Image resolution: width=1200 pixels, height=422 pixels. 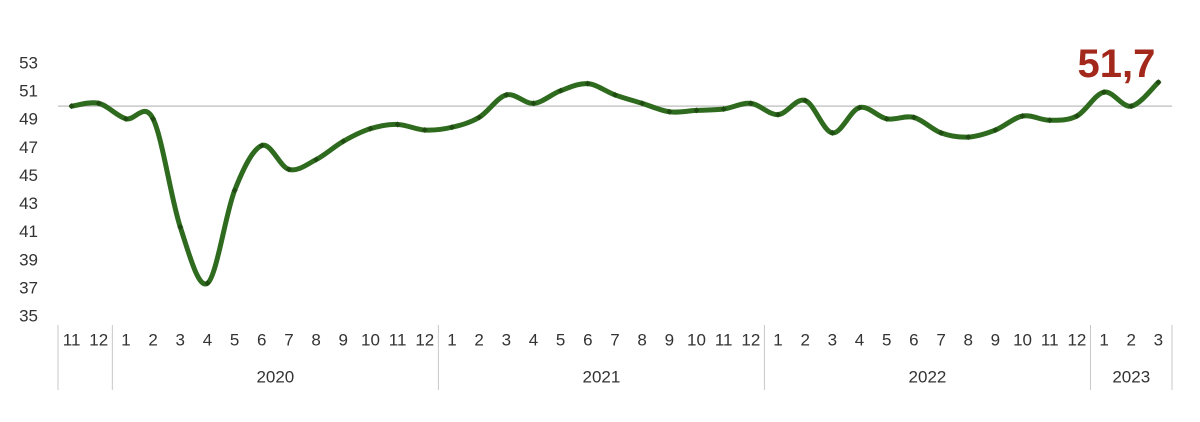 I want to click on y-tick-label: 47, so click(x=28, y=147).